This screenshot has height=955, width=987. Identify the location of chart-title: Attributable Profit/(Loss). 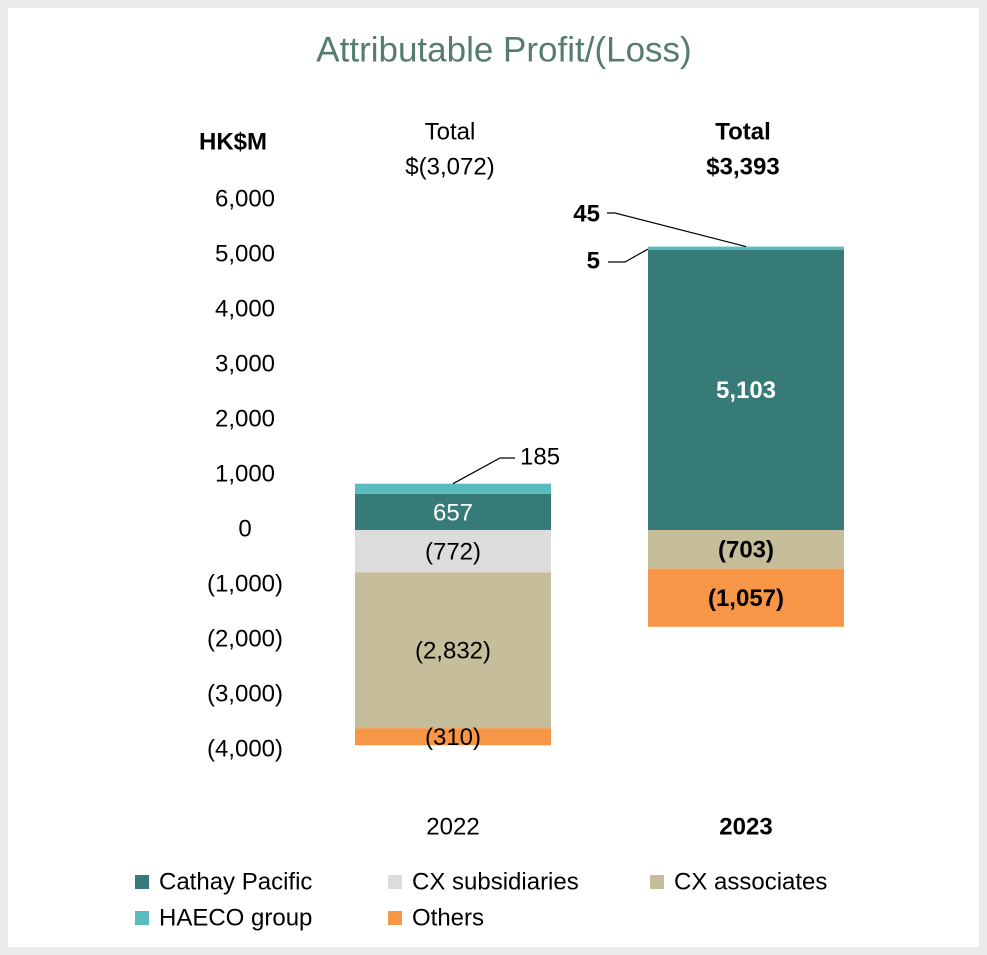
(503, 49).